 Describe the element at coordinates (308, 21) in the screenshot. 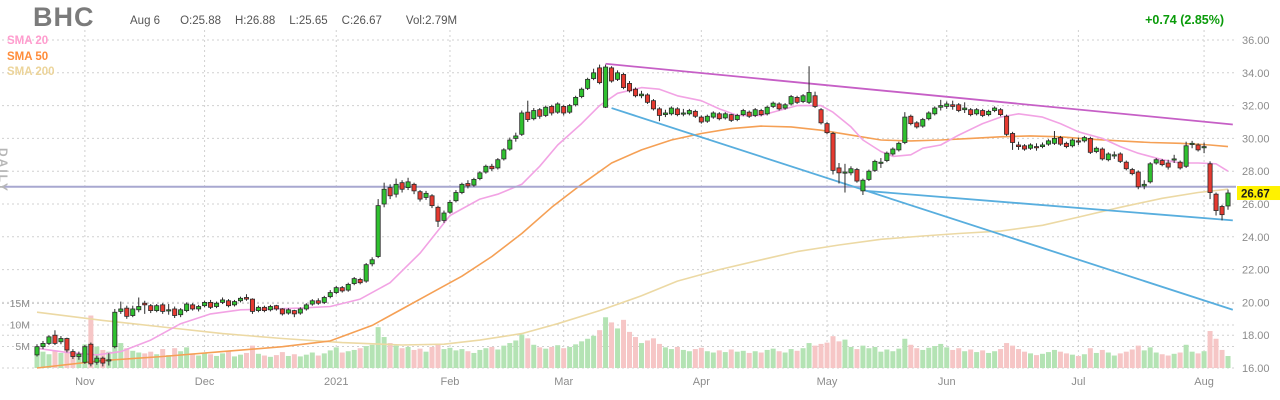

I see `quote-low: L:25.65` at that location.